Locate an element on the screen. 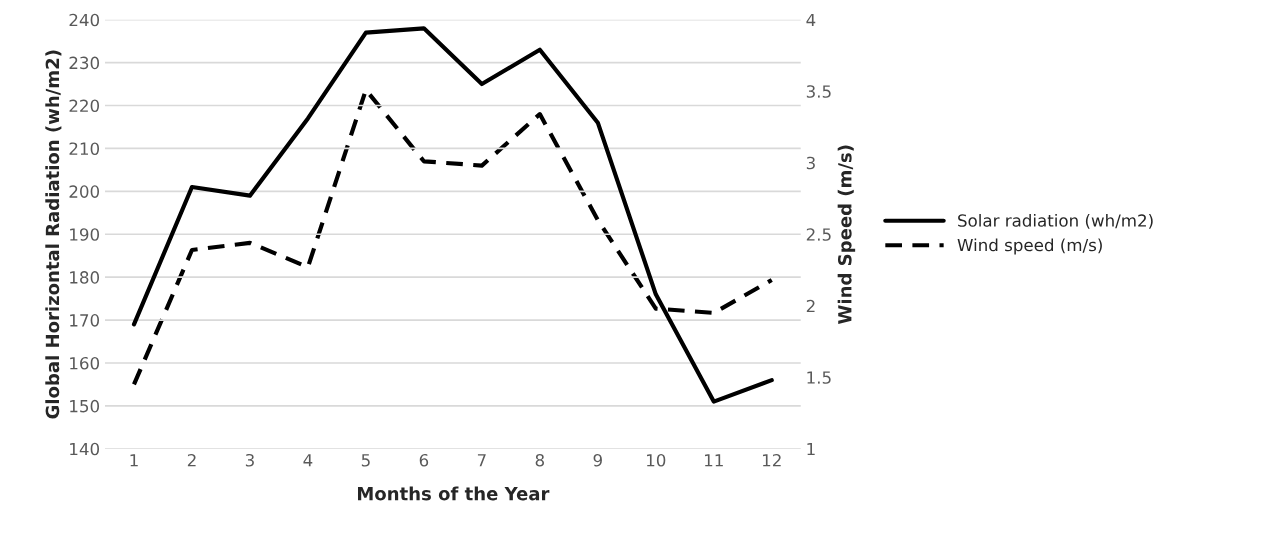 The width and height of the screenshot is (1265, 533). x-tick-label: 1 is located at coordinates (134, 460).